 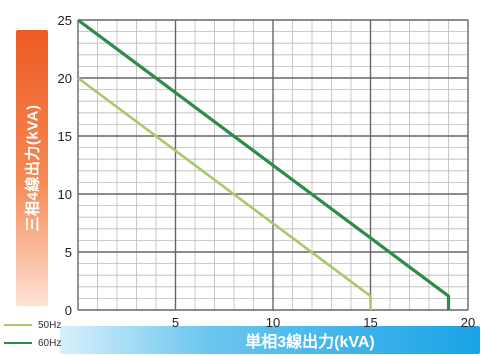 What do you see at coordinates (65, 78) in the screenshot?
I see `y-tick-label: 20` at bounding box center [65, 78].